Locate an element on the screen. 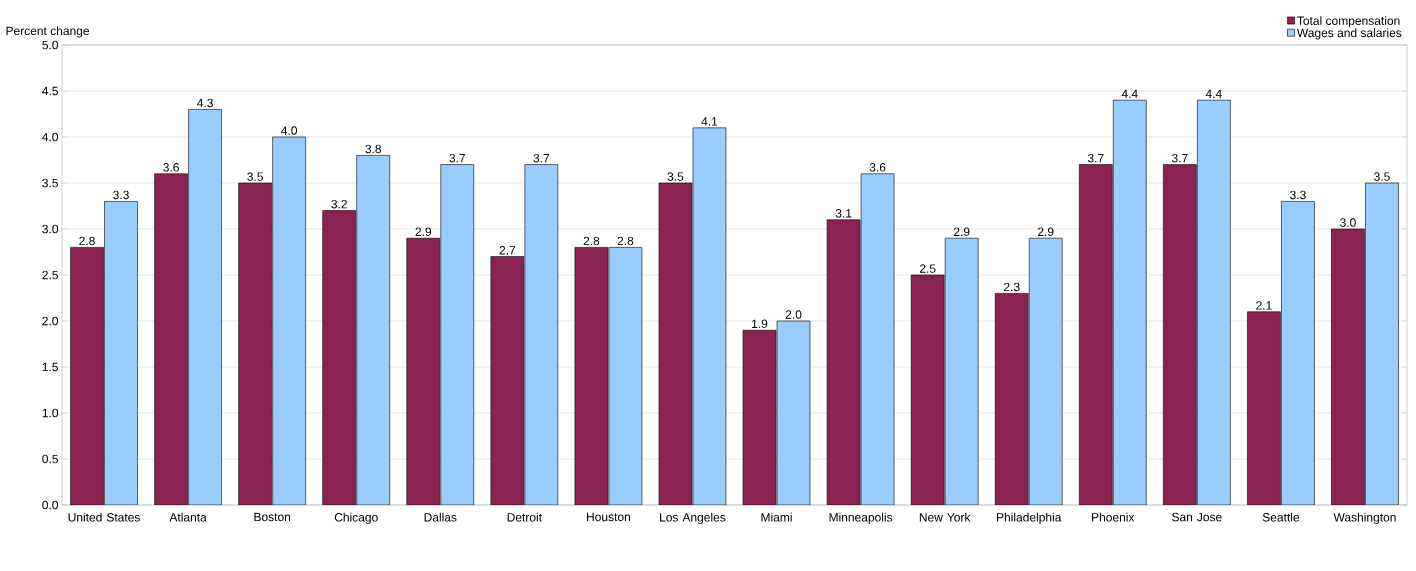 This screenshot has width=1416, height=571. x-tick-label: Miami is located at coordinates (776, 517).